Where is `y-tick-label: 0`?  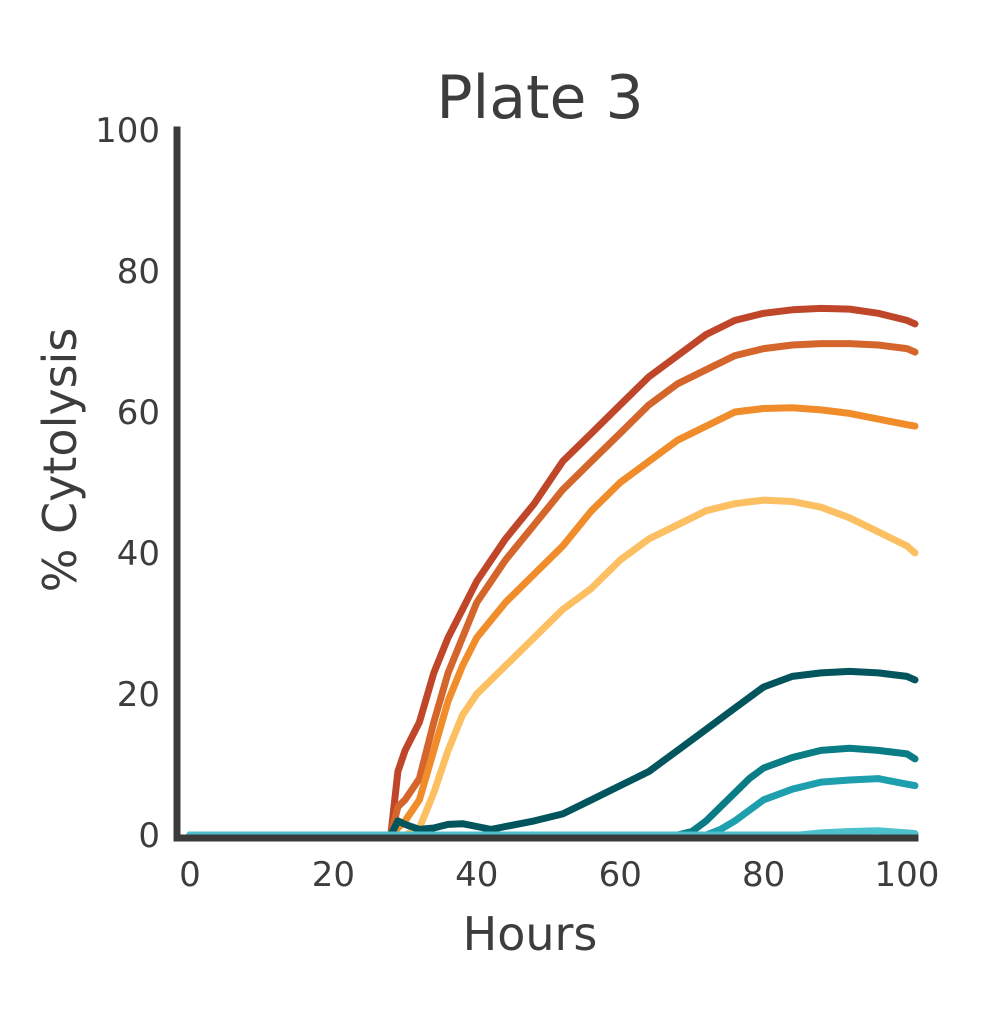 y-tick-label: 0 is located at coordinates (149, 836).